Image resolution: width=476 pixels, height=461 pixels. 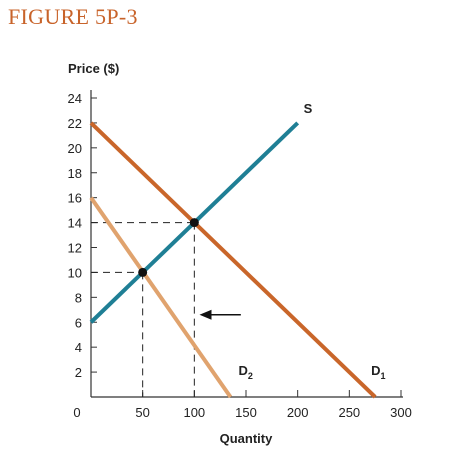 What do you see at coordinates (75, 223) in the screenshot?
I see `y-tick-label: 14` at bounding box center [75, 223].